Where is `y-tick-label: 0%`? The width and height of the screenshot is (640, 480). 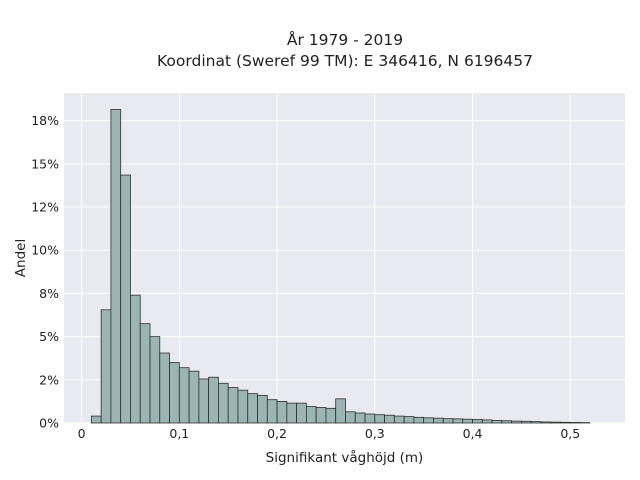 y-tick-label: 0% is located at coordinates (49, 423).